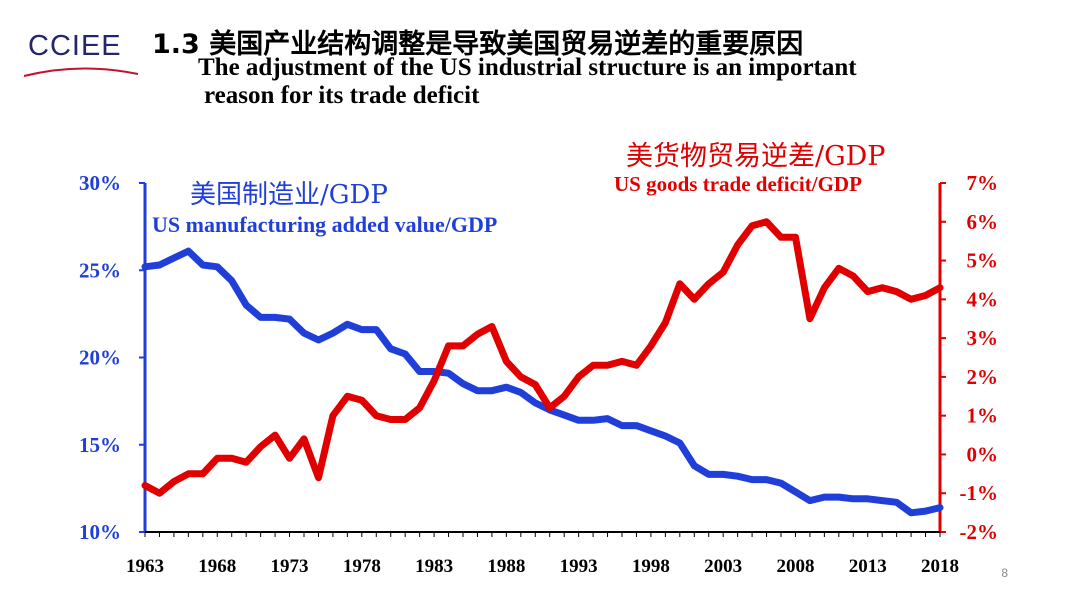 This screenshot has height=608, width=1080. I want to click on right-y-tick-label: -2%, so click(979, 532).